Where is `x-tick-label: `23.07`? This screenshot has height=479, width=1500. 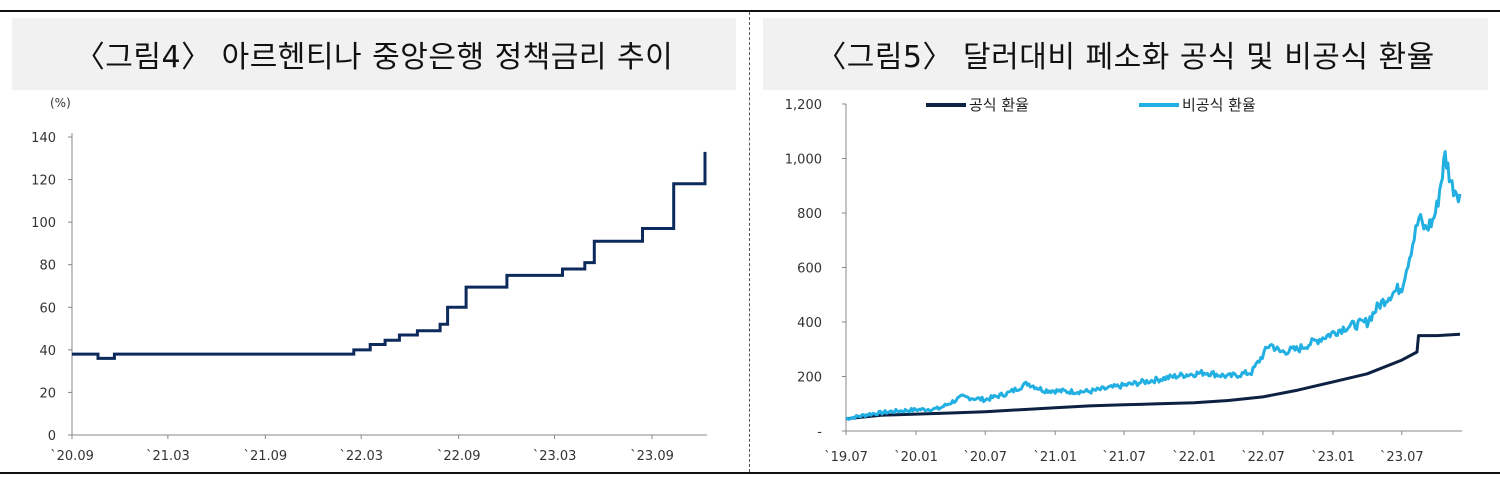 x-tick-label: `23.07 is located at coordinates (1402, 457).